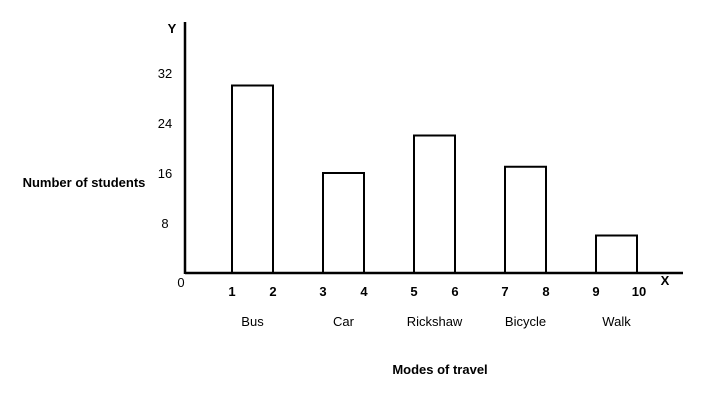  Describe the element at coordinates (616, 254) in the screenshot. I see `bar-walk` at that location.